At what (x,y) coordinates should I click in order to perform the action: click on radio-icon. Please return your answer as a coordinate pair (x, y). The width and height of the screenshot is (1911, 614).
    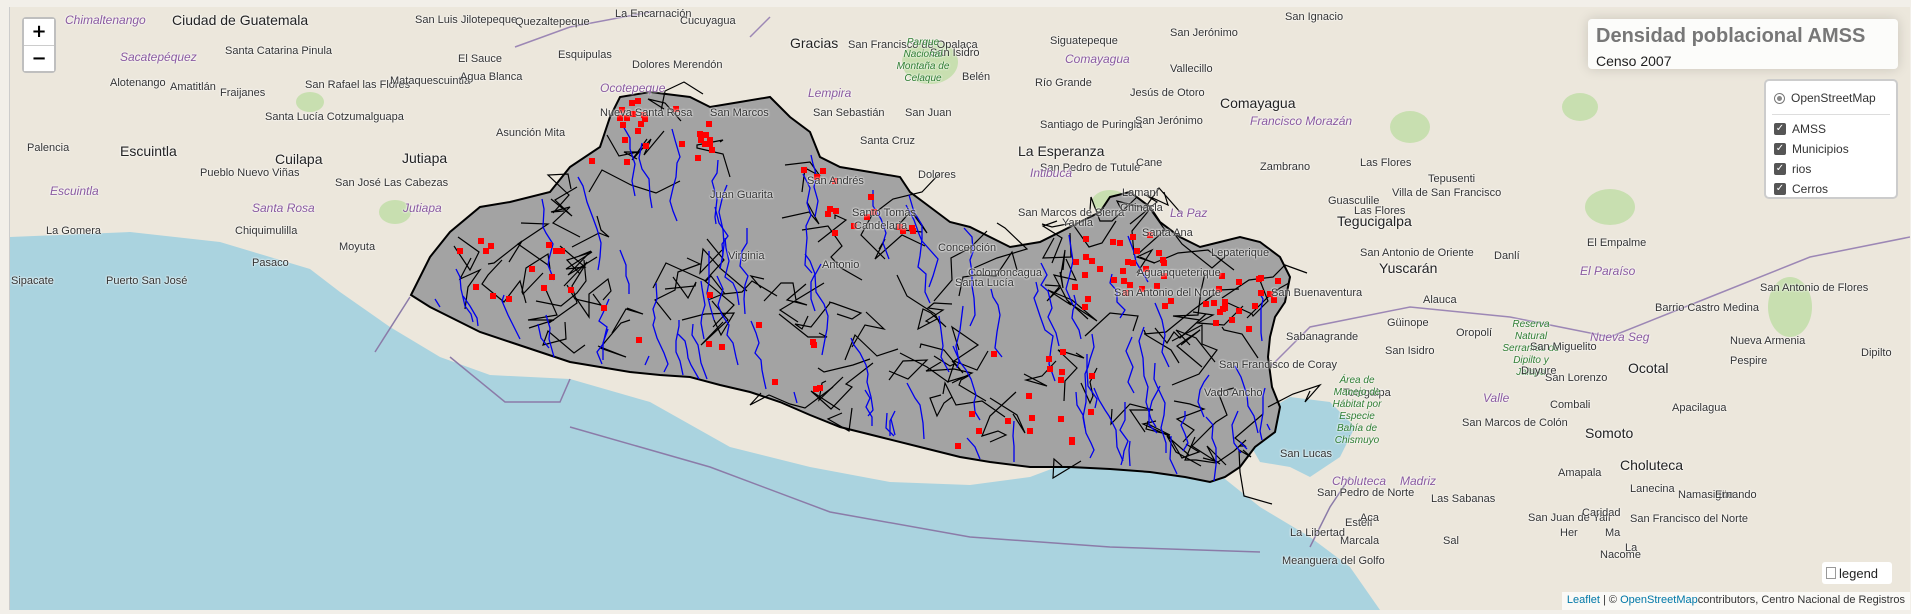
    Looking at the image, I should click on (1779, 98).